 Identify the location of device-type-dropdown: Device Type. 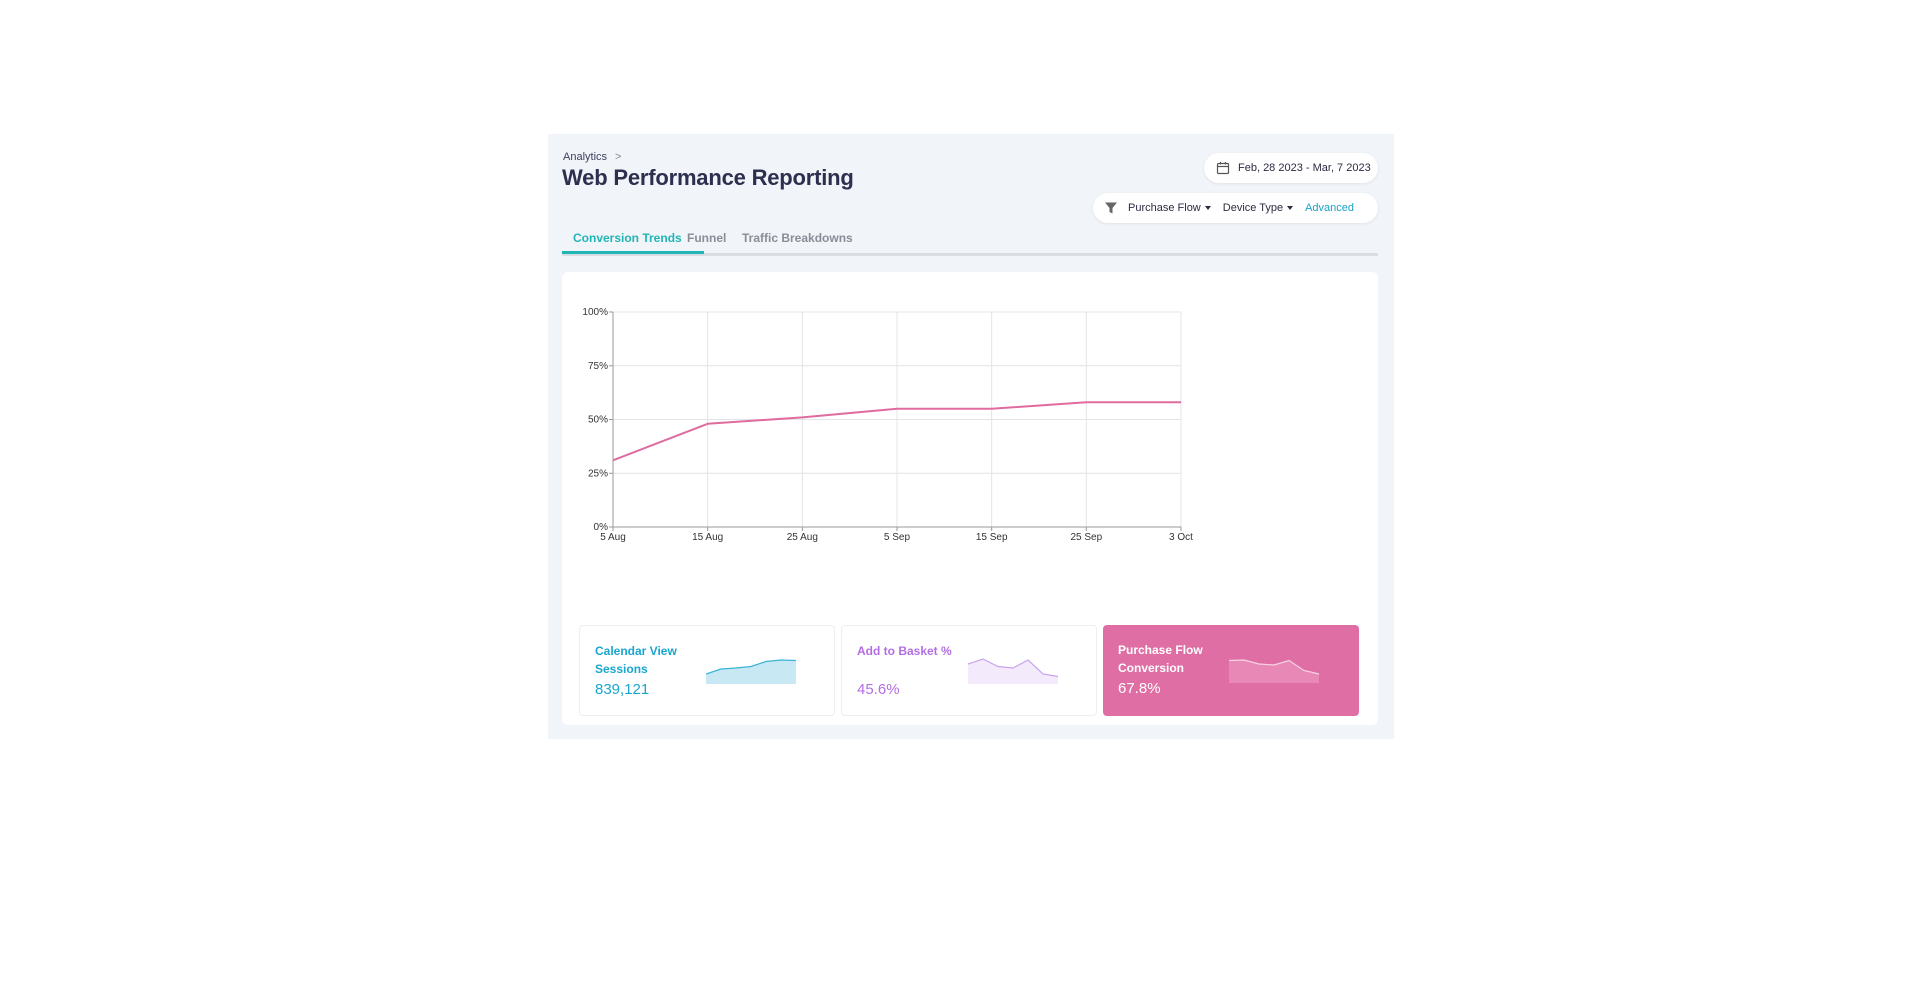
(1258, 208).